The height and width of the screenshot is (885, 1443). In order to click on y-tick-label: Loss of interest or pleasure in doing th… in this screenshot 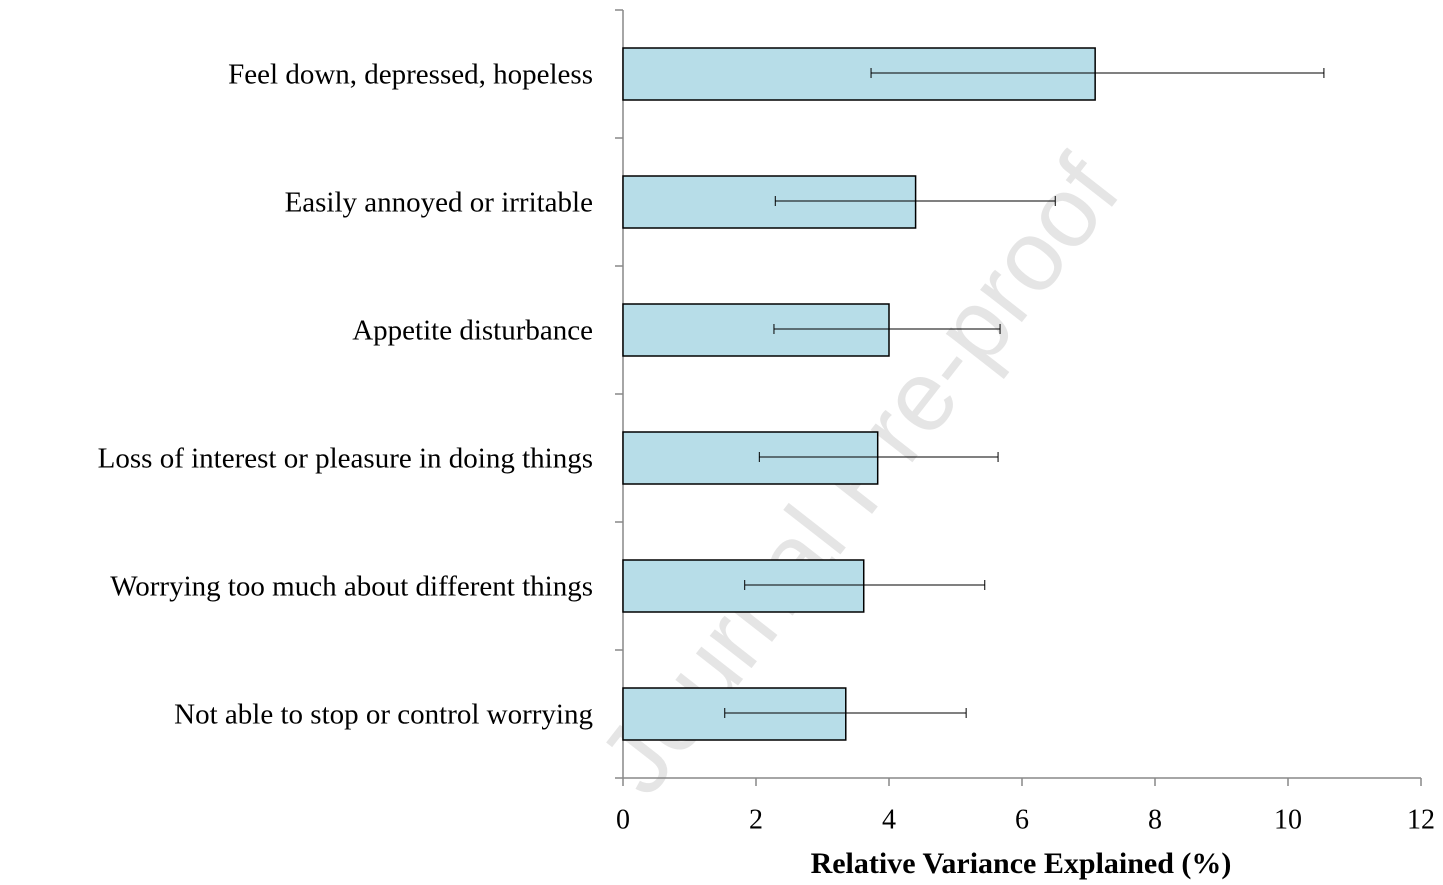, I will do `click(345, 459)`.